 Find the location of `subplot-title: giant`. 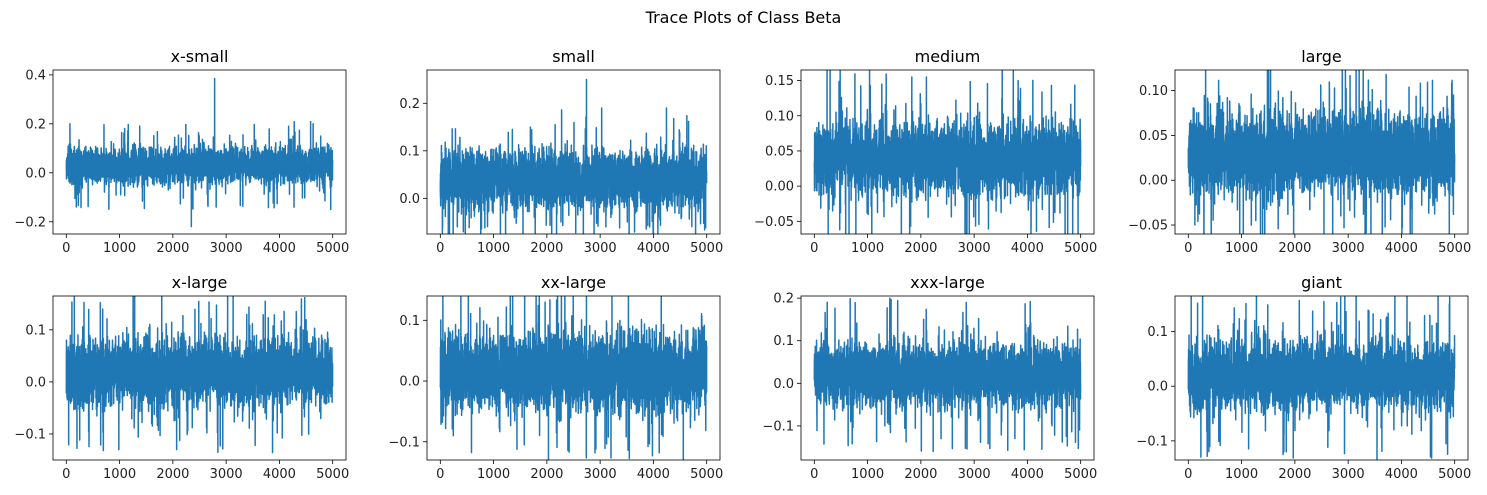

subplot-title: giant is located at coordinates (1321, 282).